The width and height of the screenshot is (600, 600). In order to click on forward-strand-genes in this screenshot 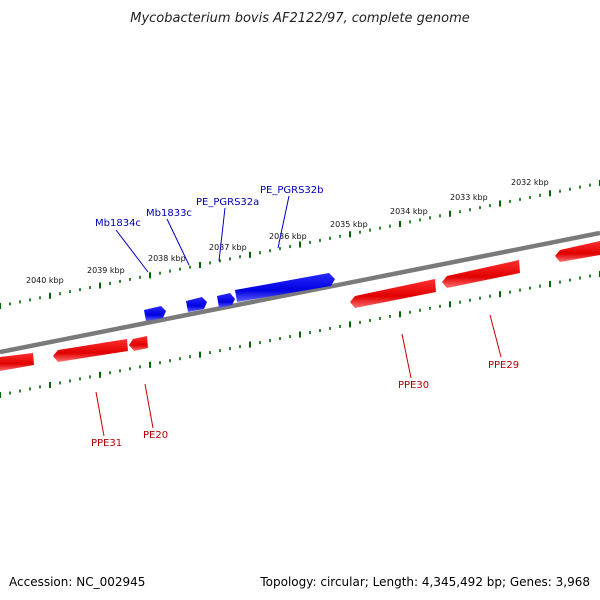, I will do `click(239, 297)`.